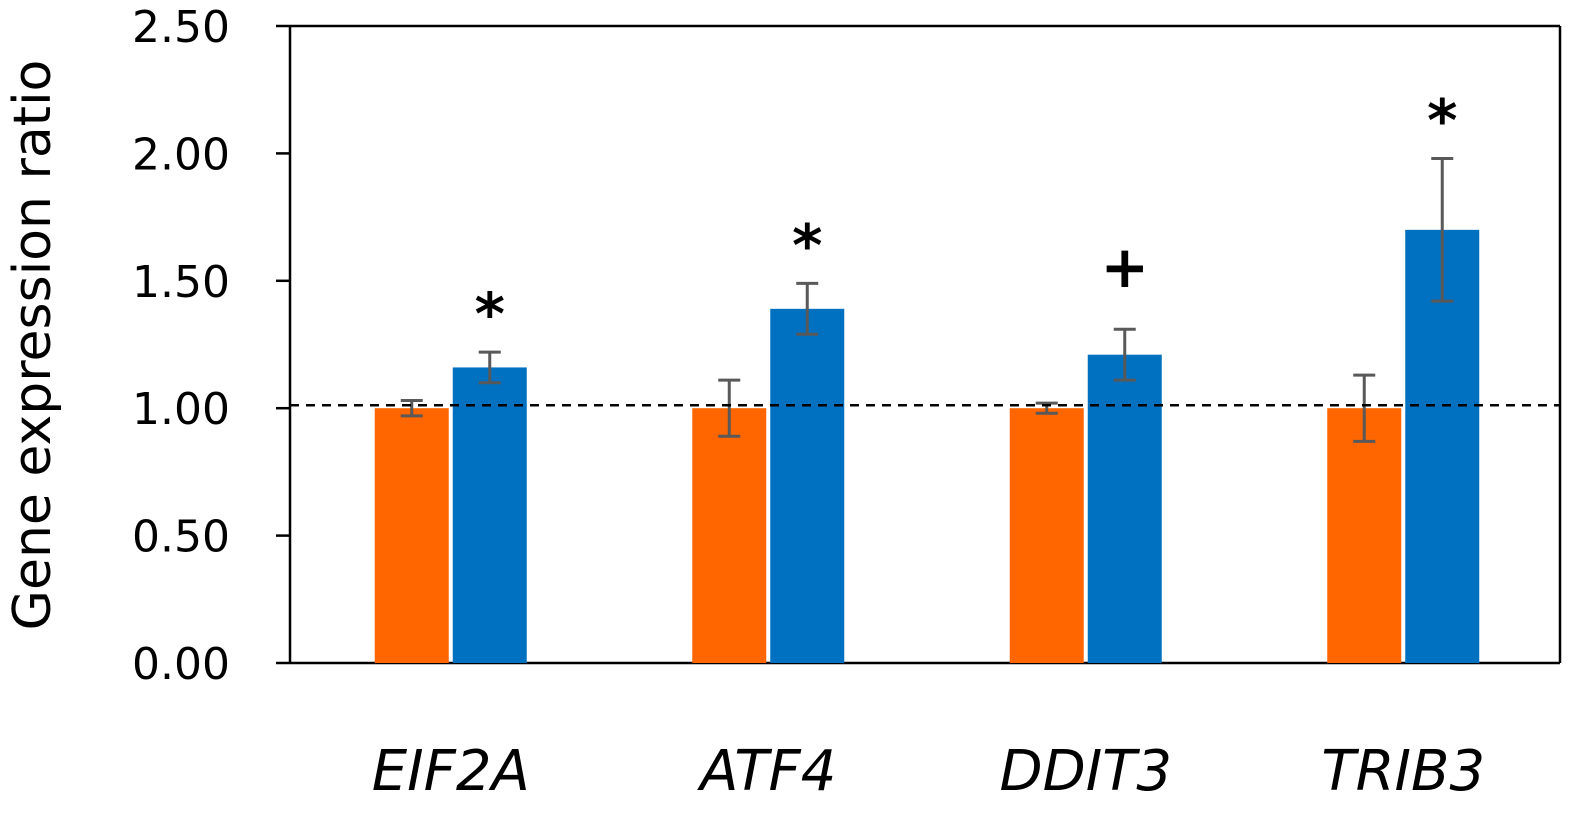  I want to click on y-tick-label: 1.50, so click(181, 282).